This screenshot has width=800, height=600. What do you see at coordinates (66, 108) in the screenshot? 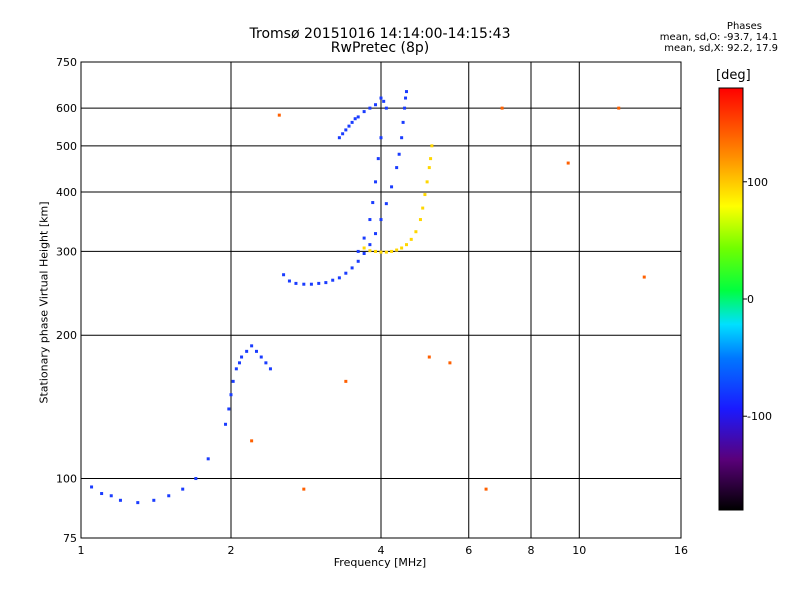
I see `y-tick-label: 600` at bounding box center [66, 108].